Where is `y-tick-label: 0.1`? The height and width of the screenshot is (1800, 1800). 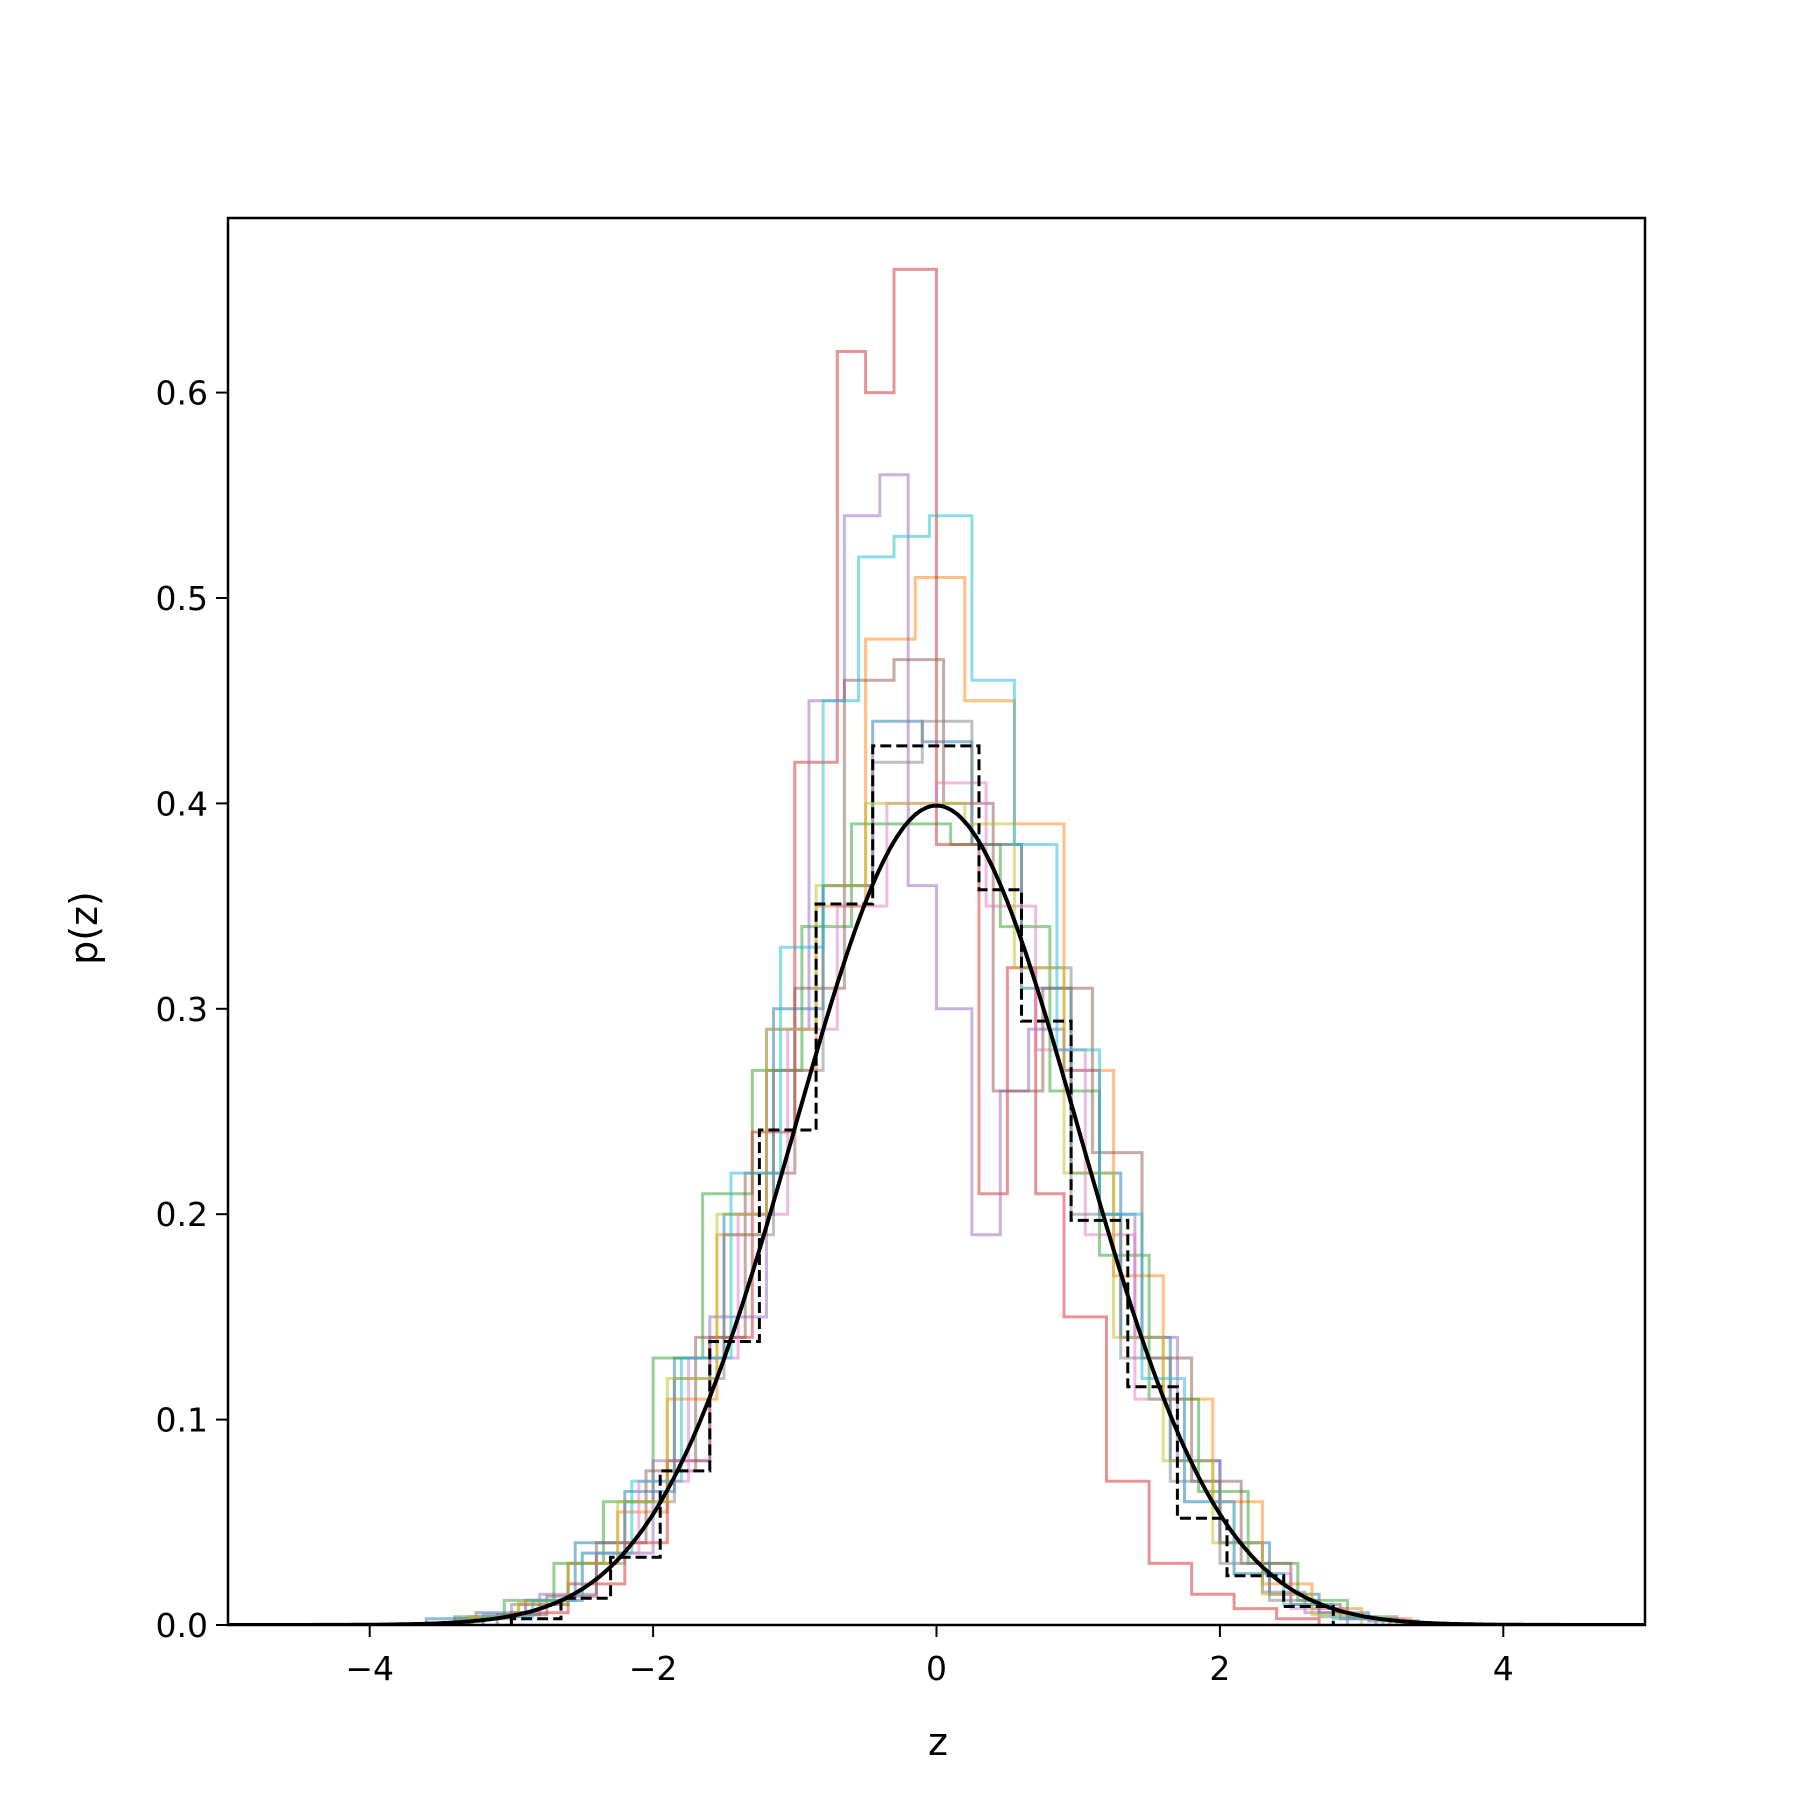
y-tick-label: 0.1 is located at coordinates (182, 1420).